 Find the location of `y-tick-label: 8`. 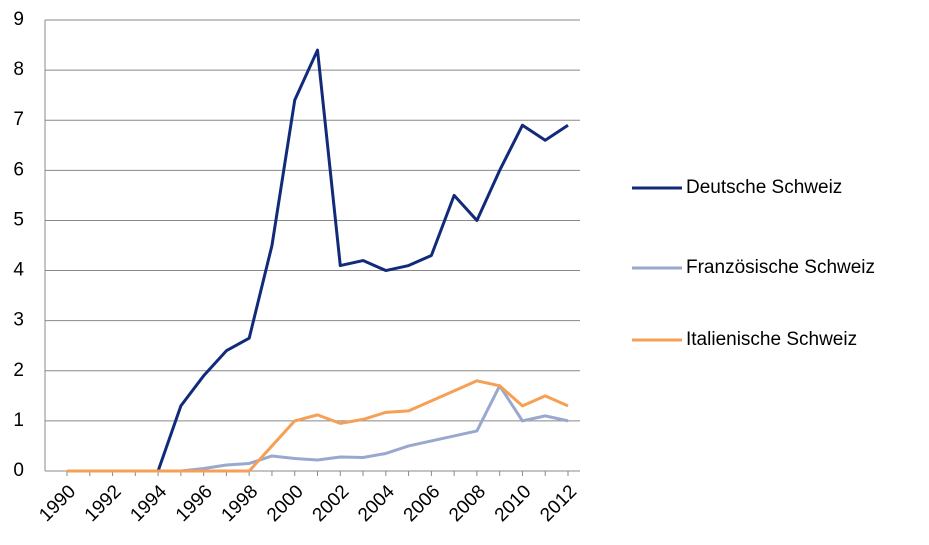

y-tick-label: 8 is located at coordinates (18, 69).